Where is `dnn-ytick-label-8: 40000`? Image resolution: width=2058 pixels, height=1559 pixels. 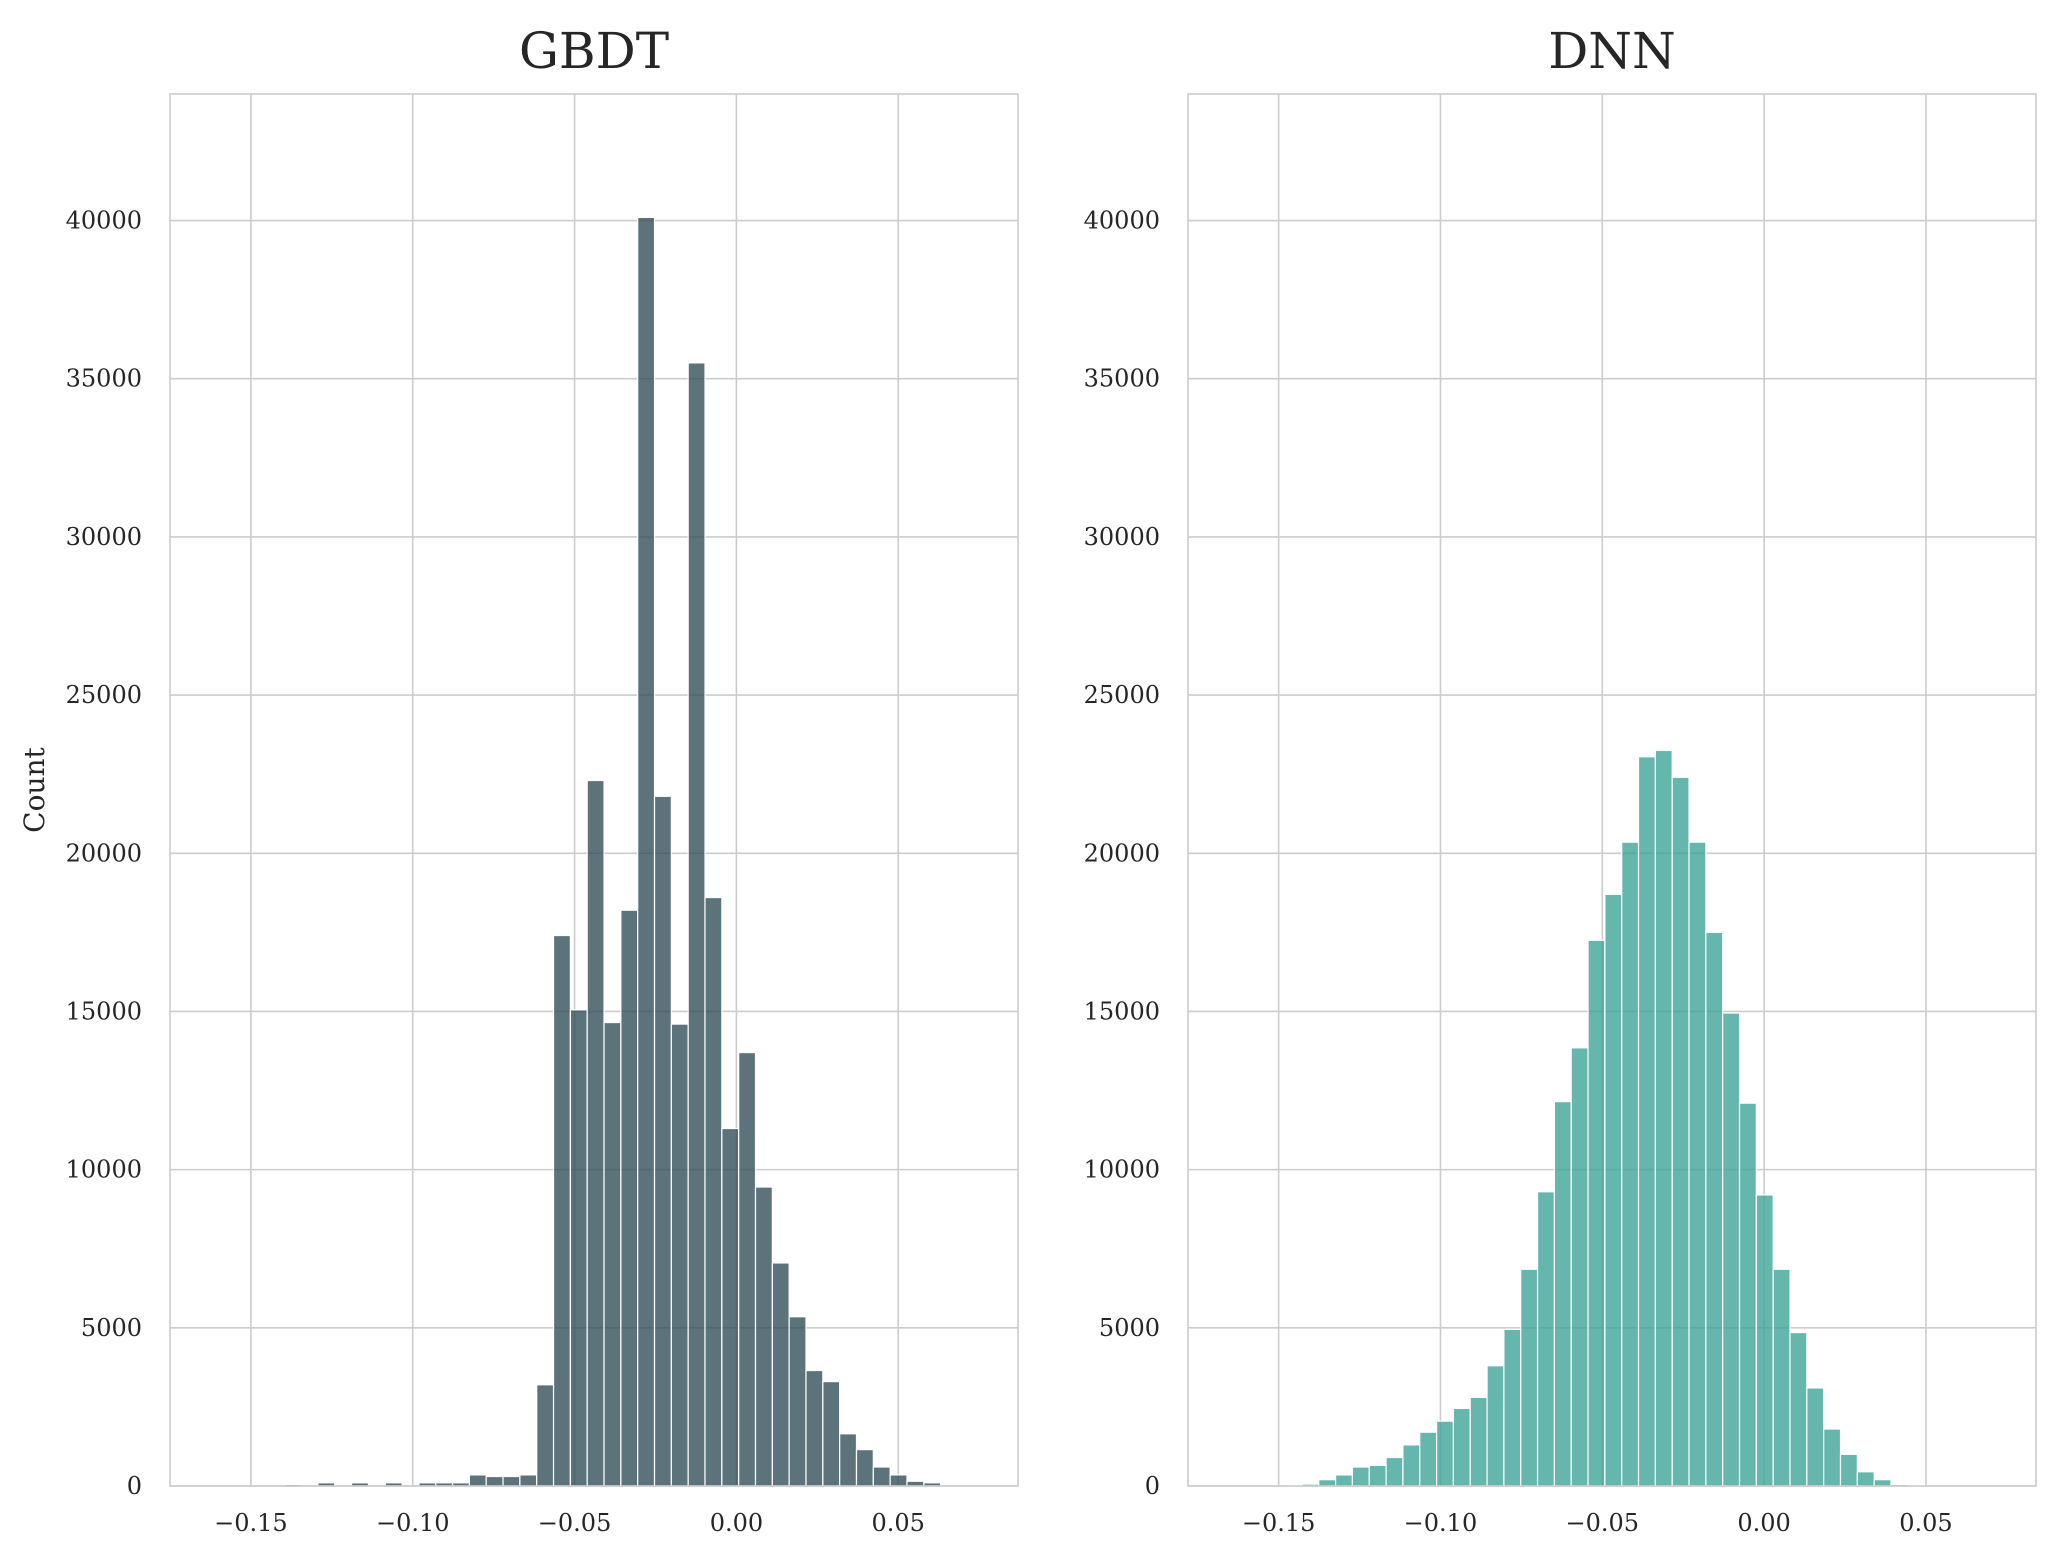 dnn-ytick-label-8: 40000 is located at coordinates (1122, 221).